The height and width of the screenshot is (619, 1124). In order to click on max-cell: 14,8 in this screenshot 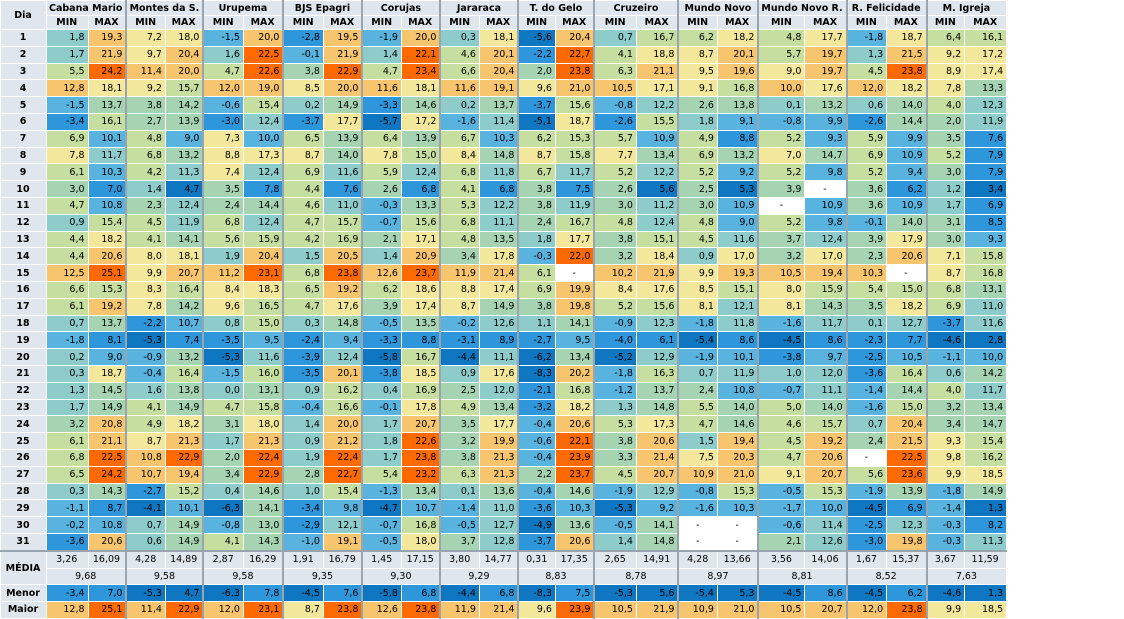, I will do `click(498, 155)`.